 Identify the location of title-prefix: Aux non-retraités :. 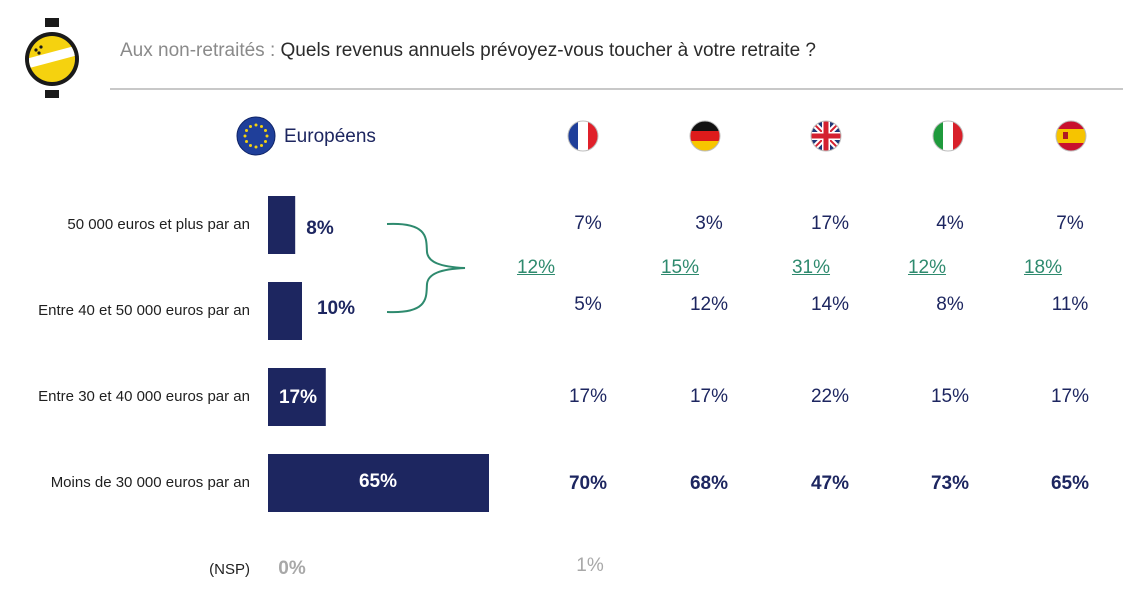
(200, 50).